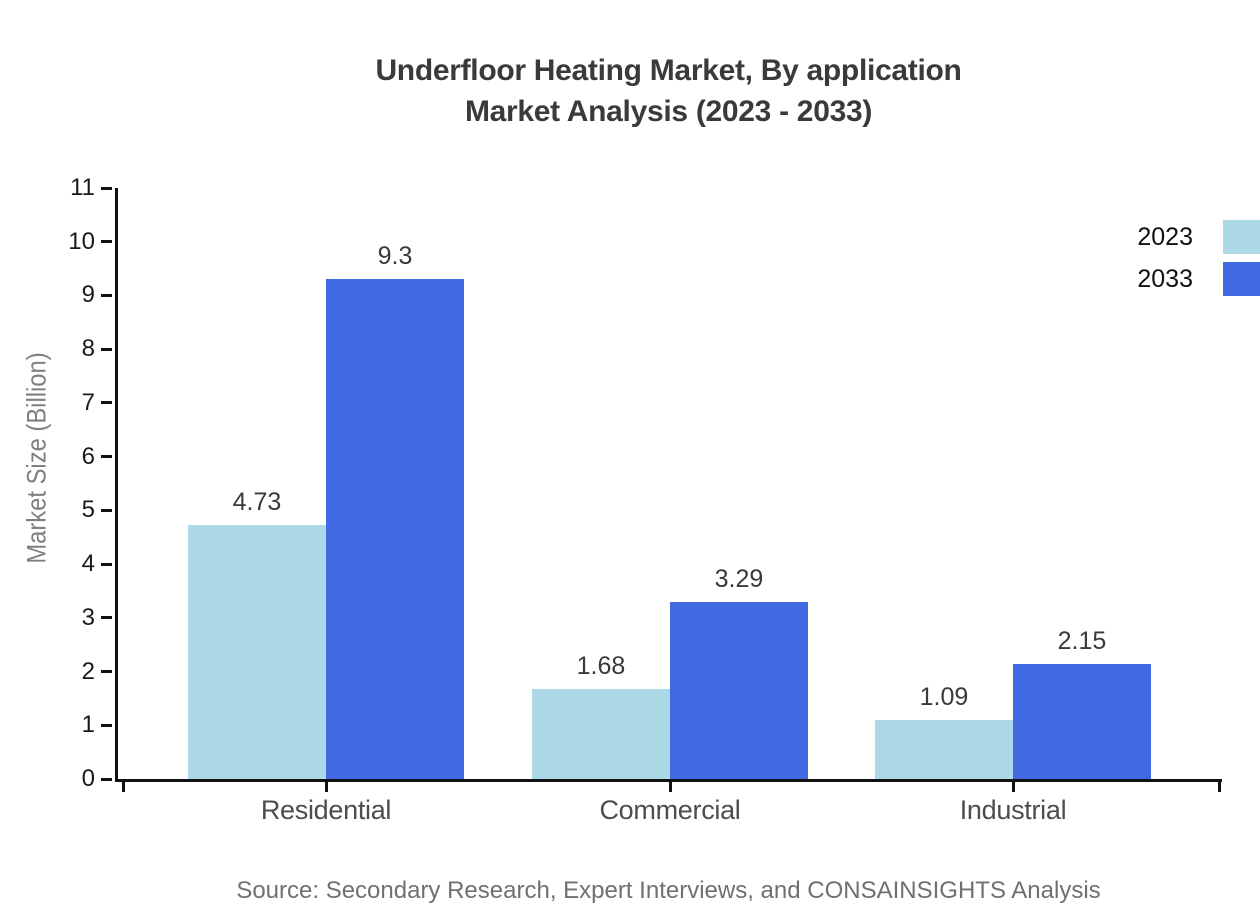 This screenshot has width=1260, height=920. Describe the element at coordinates (88, 456) in the screenshot. I see `y-tick-label-6: 6` at that location.